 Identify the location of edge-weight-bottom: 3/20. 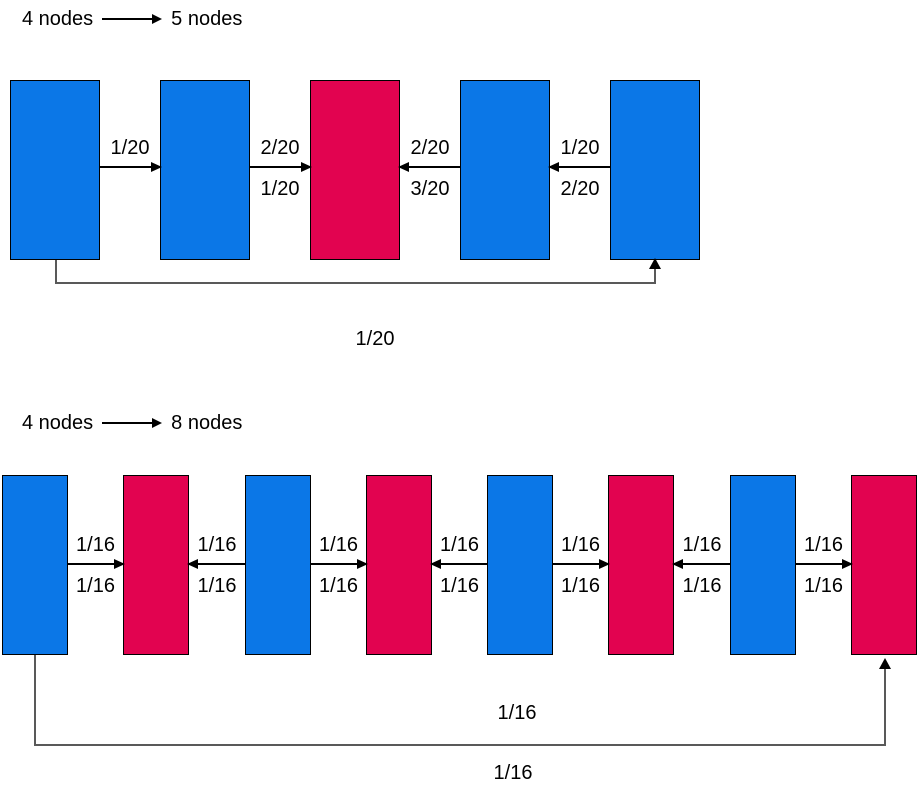
(430, 189).